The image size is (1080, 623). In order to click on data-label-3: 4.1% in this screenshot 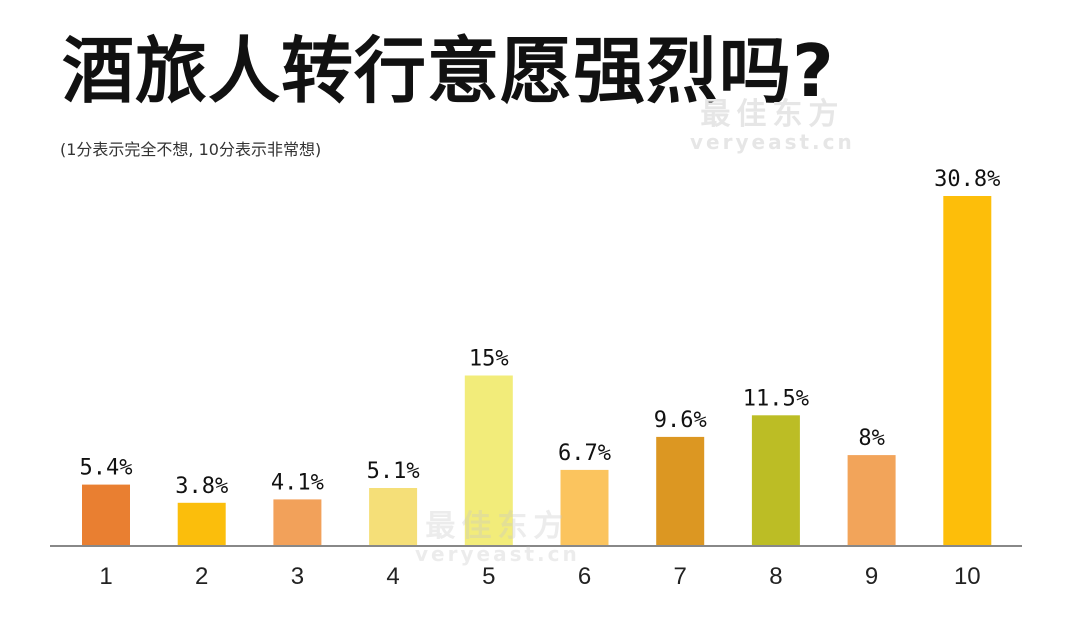, I will do `click(297, 482)`.